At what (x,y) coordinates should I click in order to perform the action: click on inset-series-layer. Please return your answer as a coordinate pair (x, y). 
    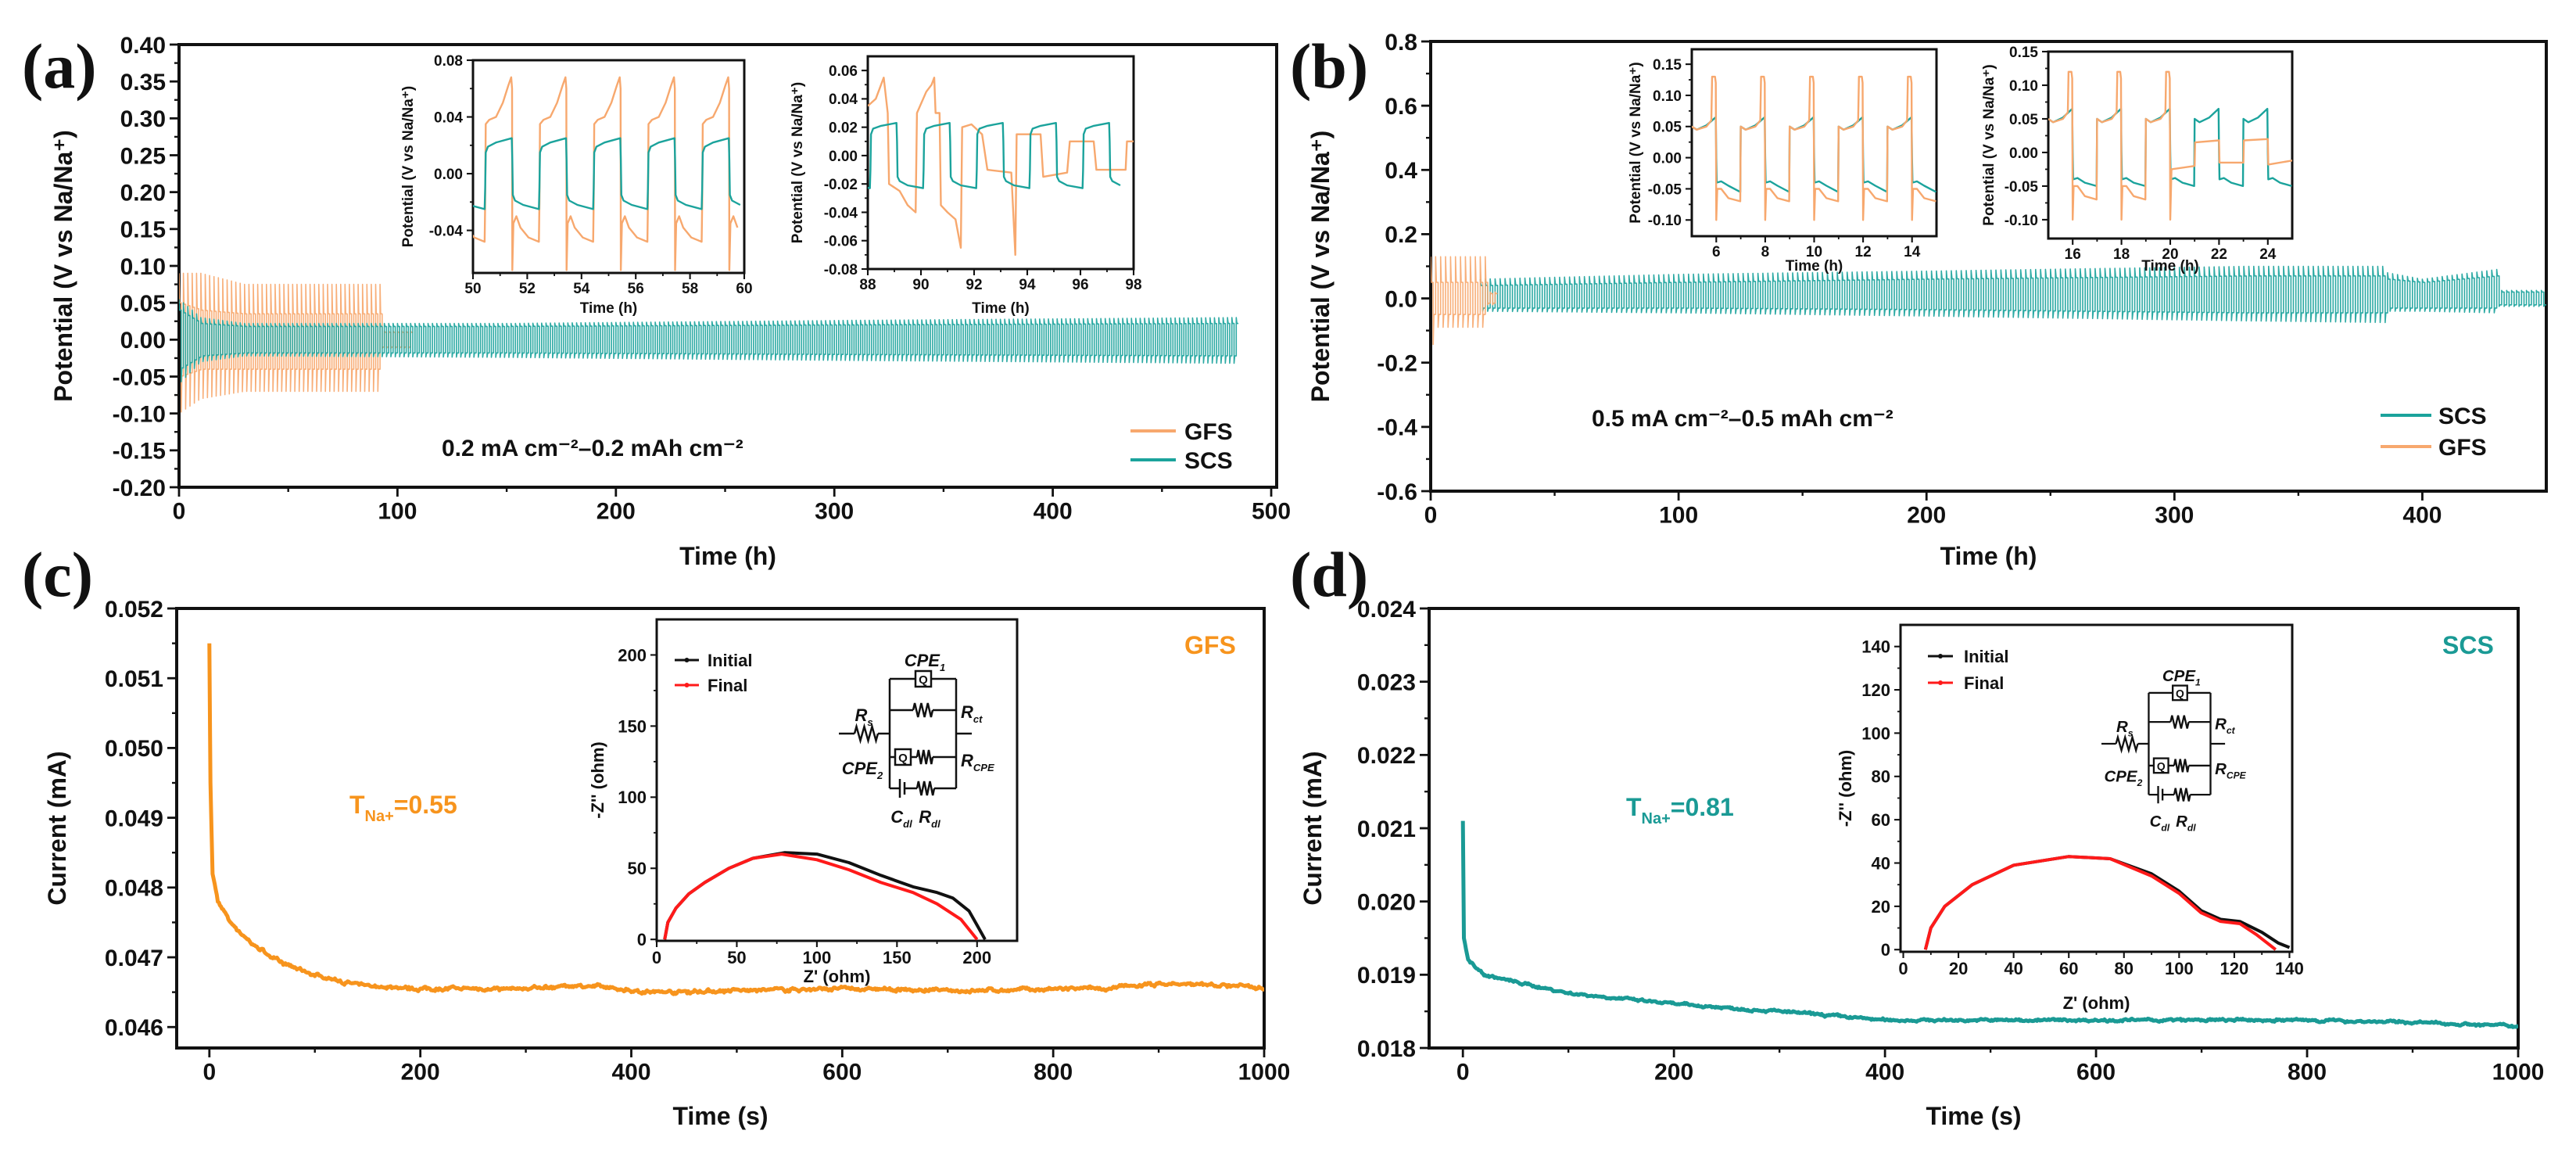
    Looking at the image, I should click on (2170, 145).